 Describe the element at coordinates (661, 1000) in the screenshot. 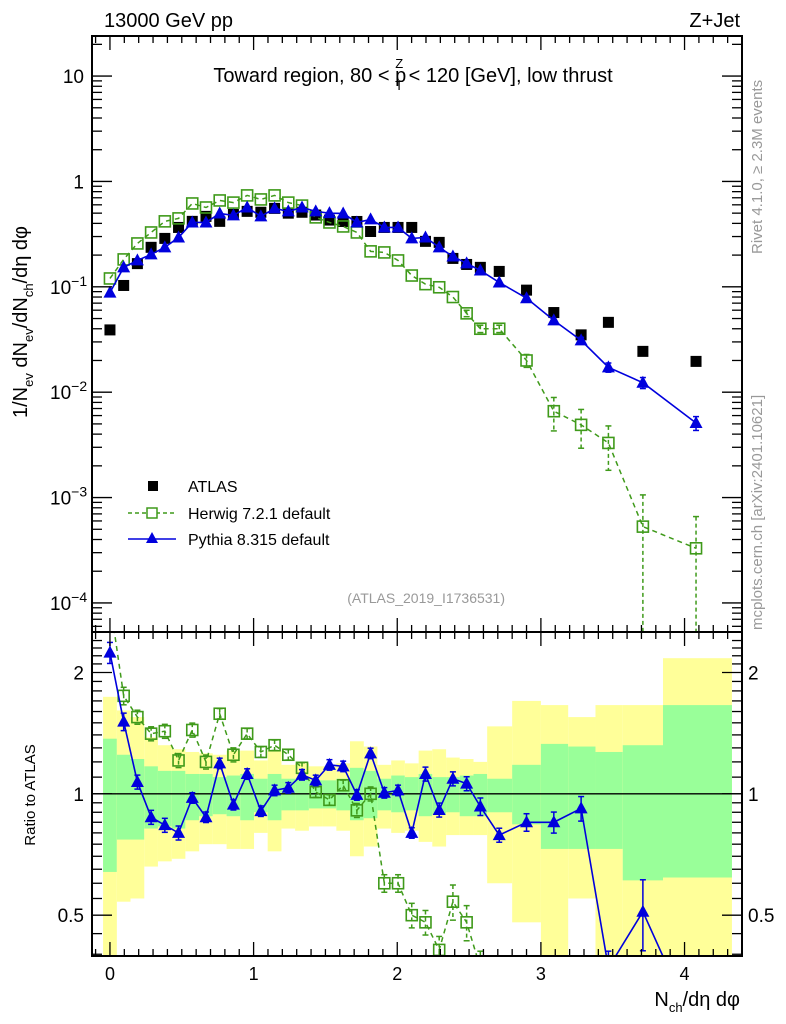

I see `xlabel-part: N` at that location.